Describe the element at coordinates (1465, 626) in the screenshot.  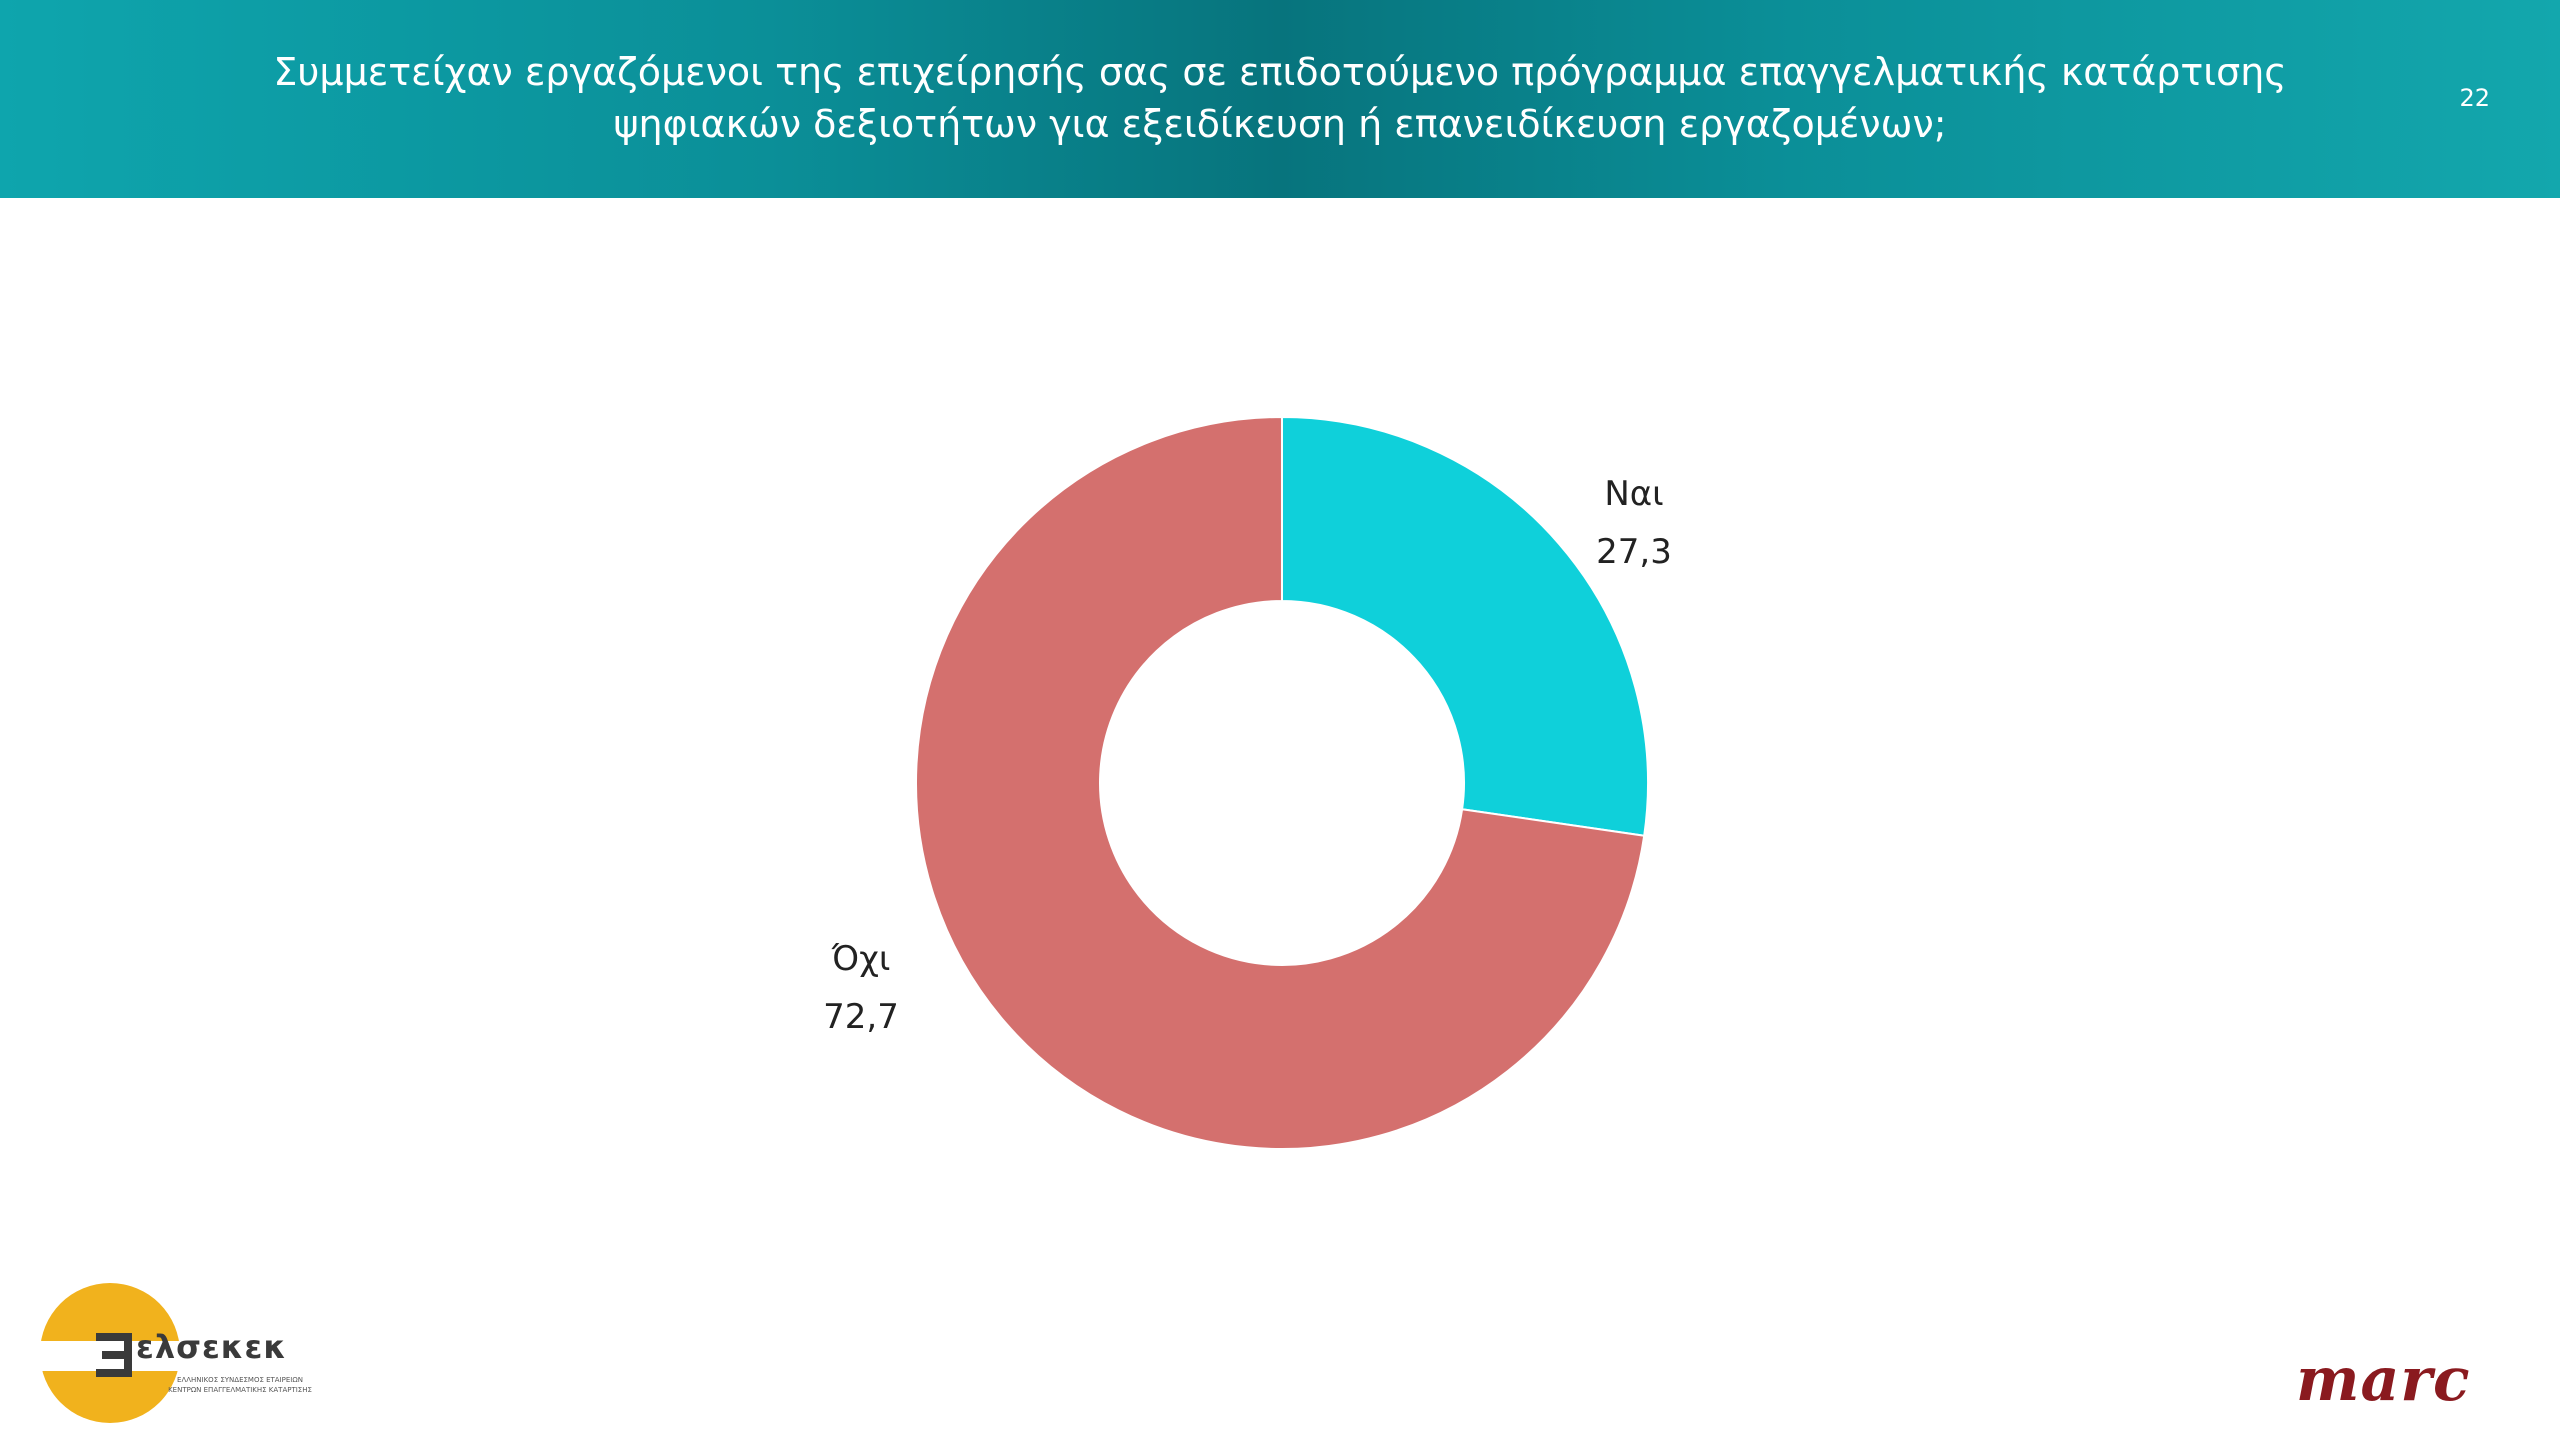
I see `donut-slice-yes` at that location.